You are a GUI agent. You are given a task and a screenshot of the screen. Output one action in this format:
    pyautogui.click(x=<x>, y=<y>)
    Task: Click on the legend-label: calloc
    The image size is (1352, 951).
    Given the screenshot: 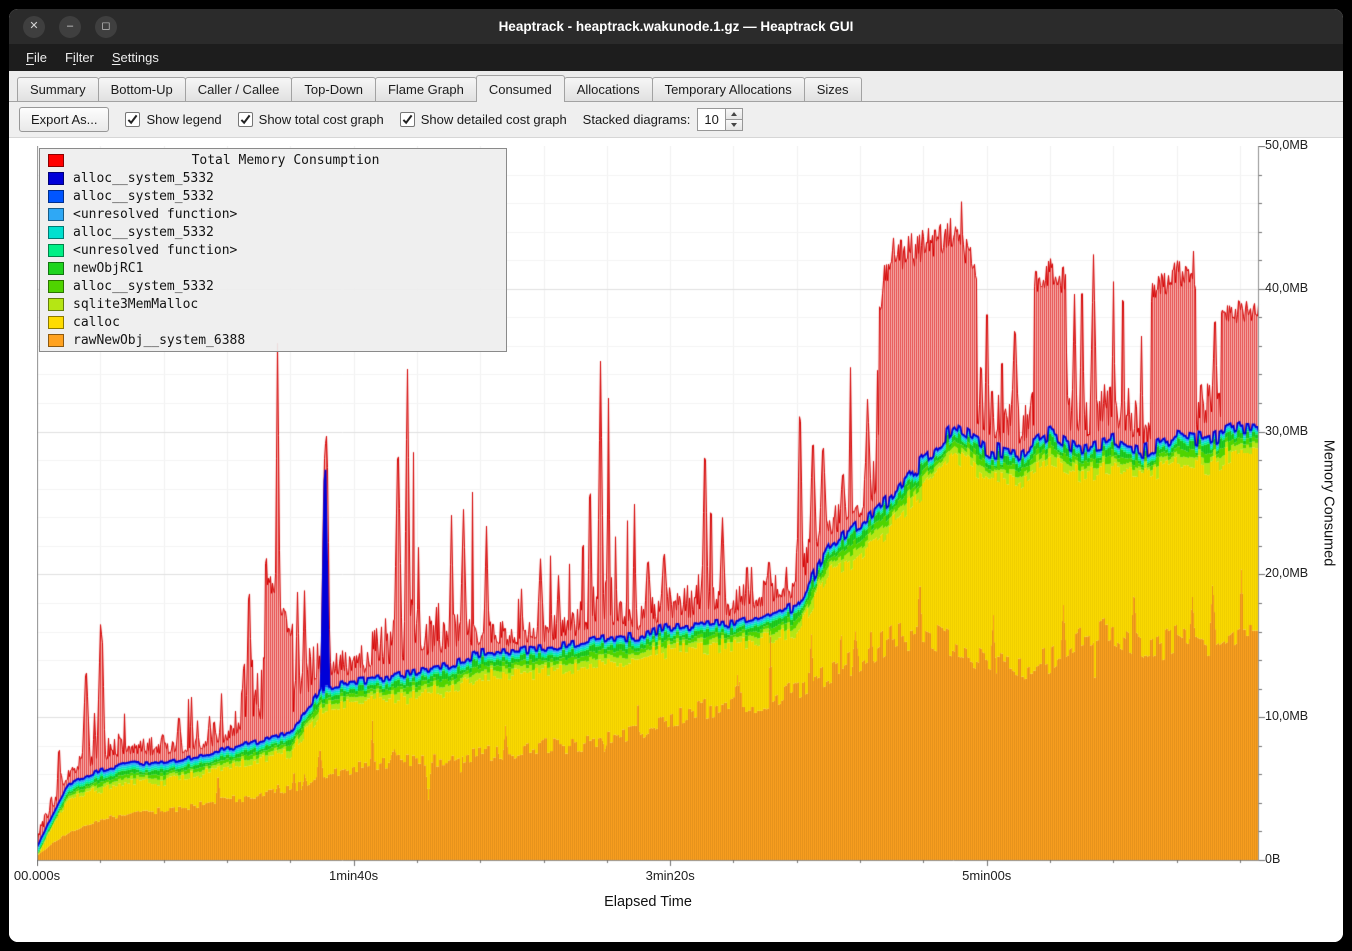 What is the action you would take?
    pyautogui.click(x=96, y=322)
    